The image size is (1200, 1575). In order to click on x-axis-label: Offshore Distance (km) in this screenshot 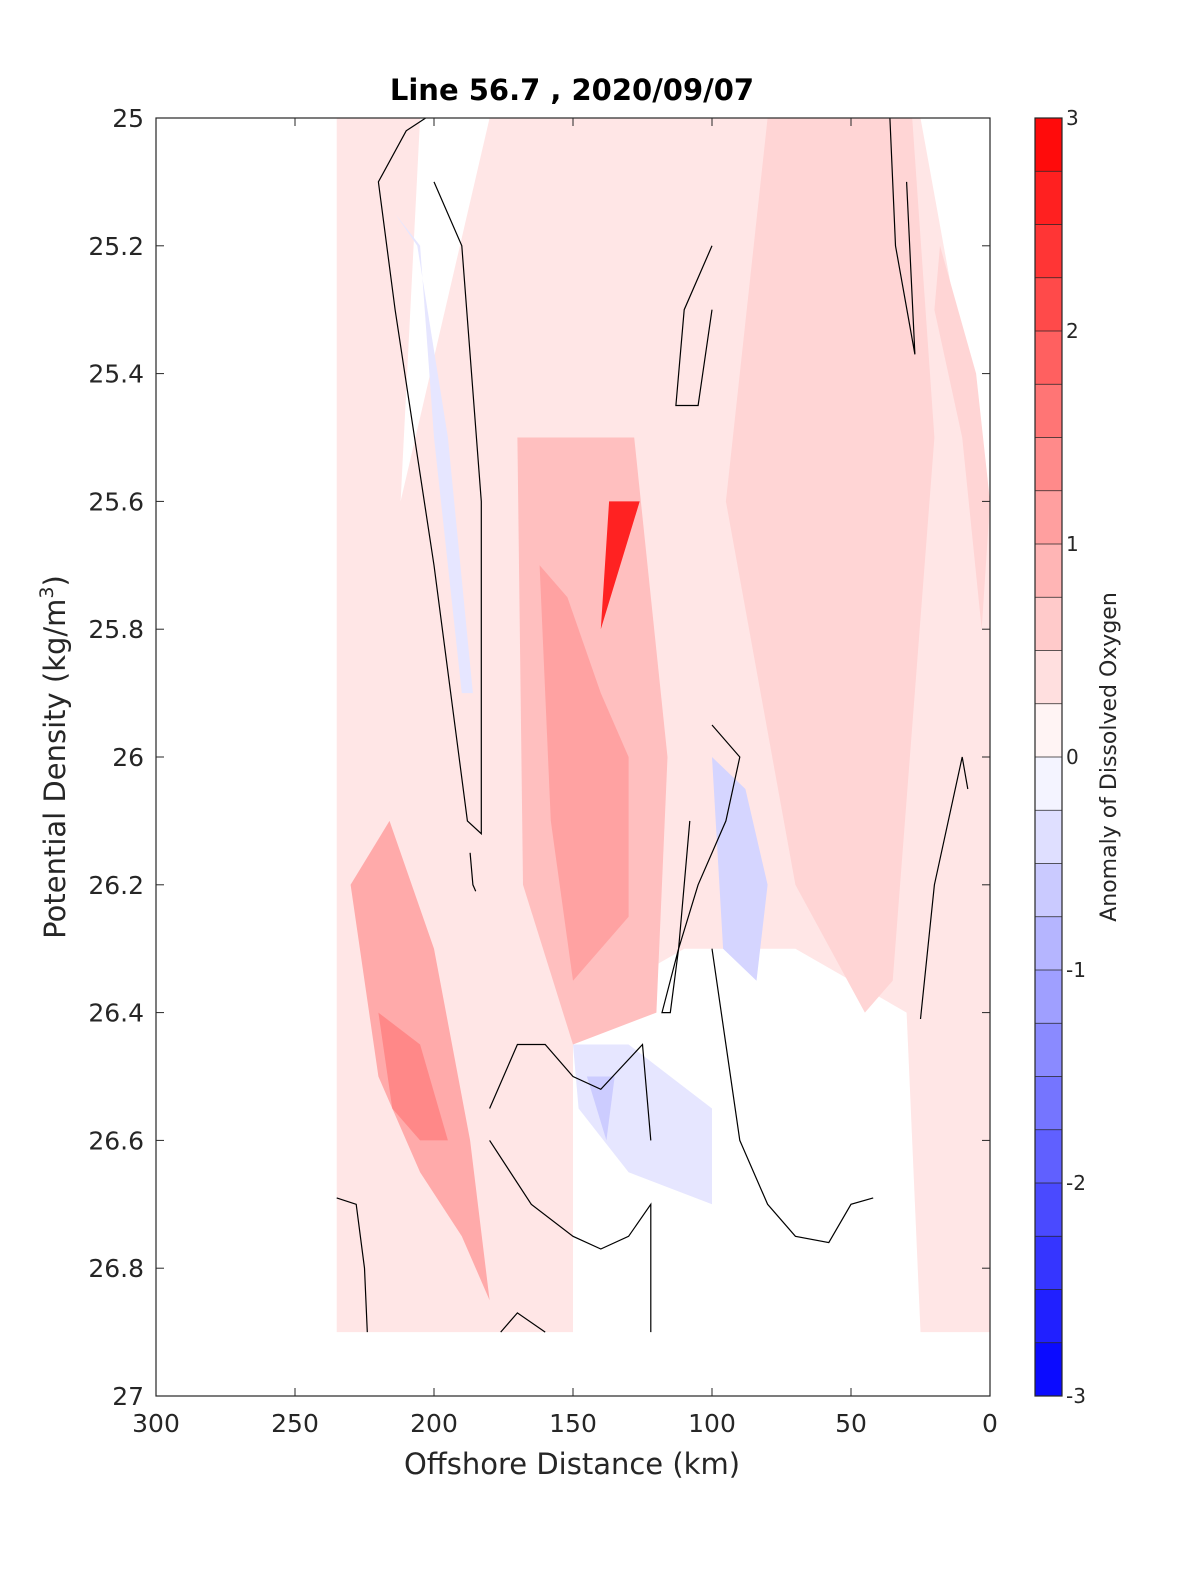, I will do `click(572, 1464)`.